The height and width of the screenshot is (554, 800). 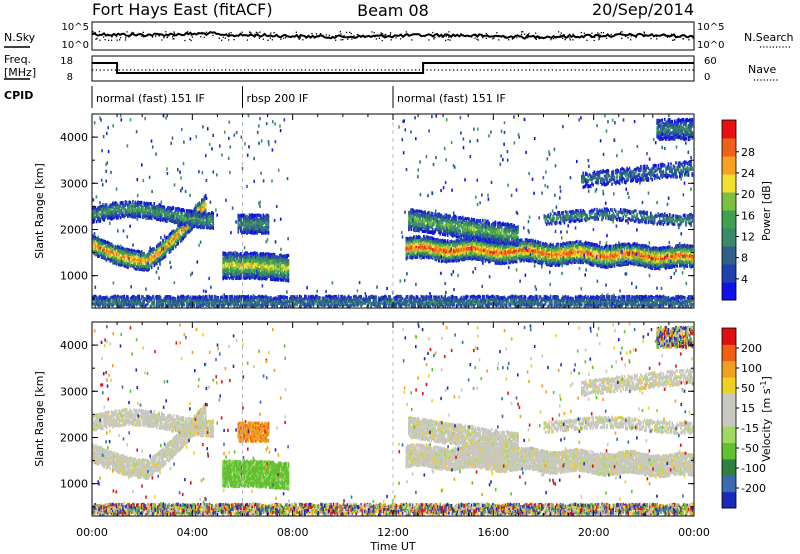 What do you see at coordinates (393, 532) in the screenshot?
I see `time-axis-tick-label: 12:00` at bounding box center [393, 532].